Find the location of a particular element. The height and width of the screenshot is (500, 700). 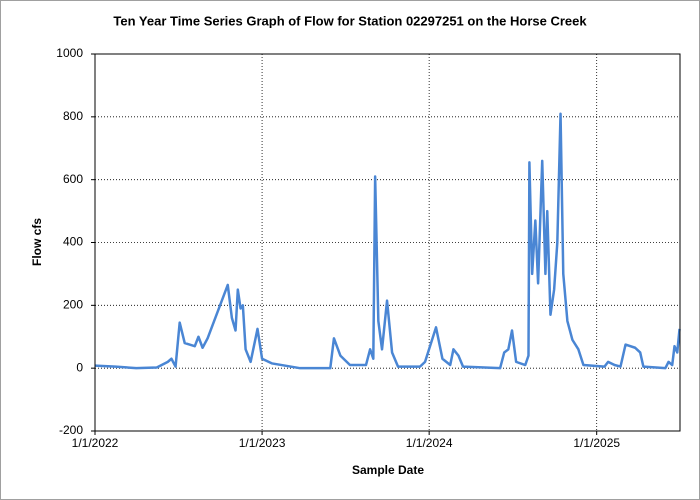

y-tick-label: 400 is located at coordinates (73, 242).